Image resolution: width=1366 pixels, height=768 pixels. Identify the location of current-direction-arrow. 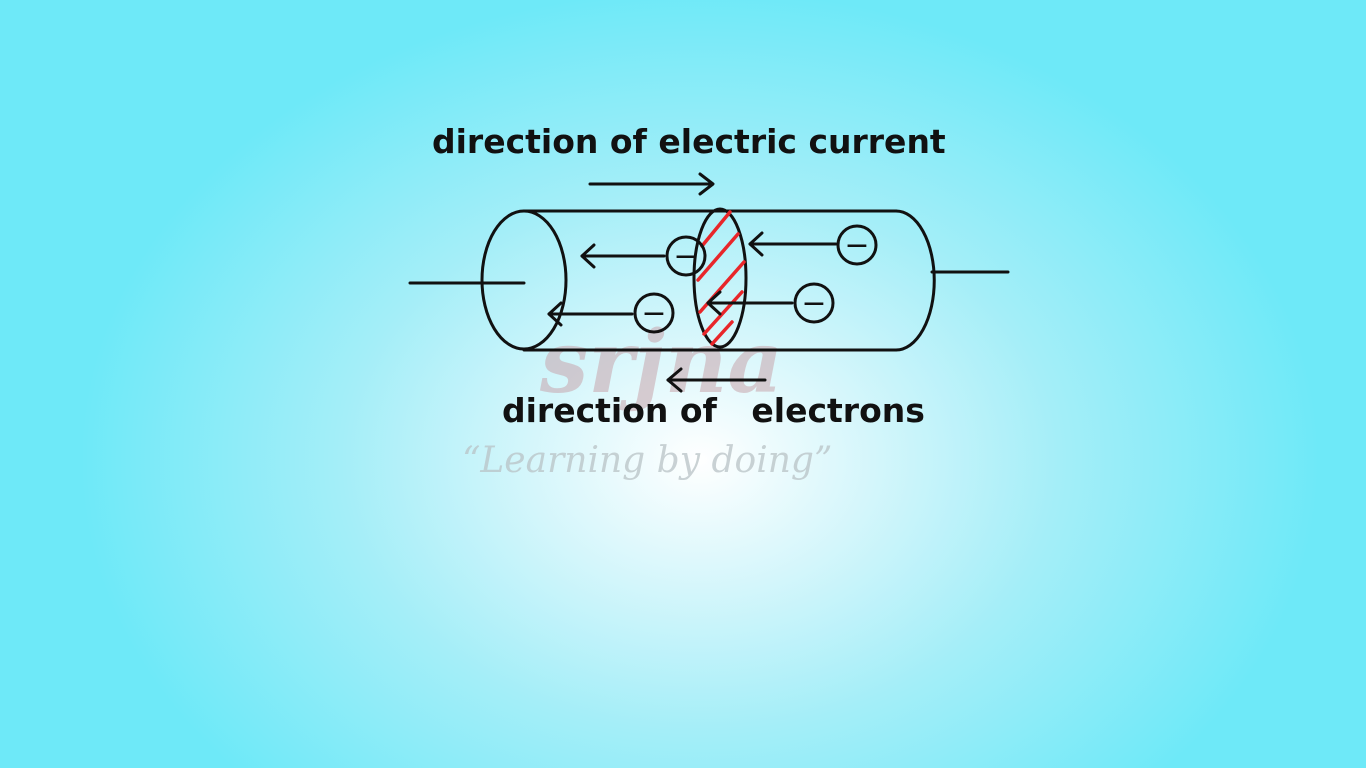
(651, 184).